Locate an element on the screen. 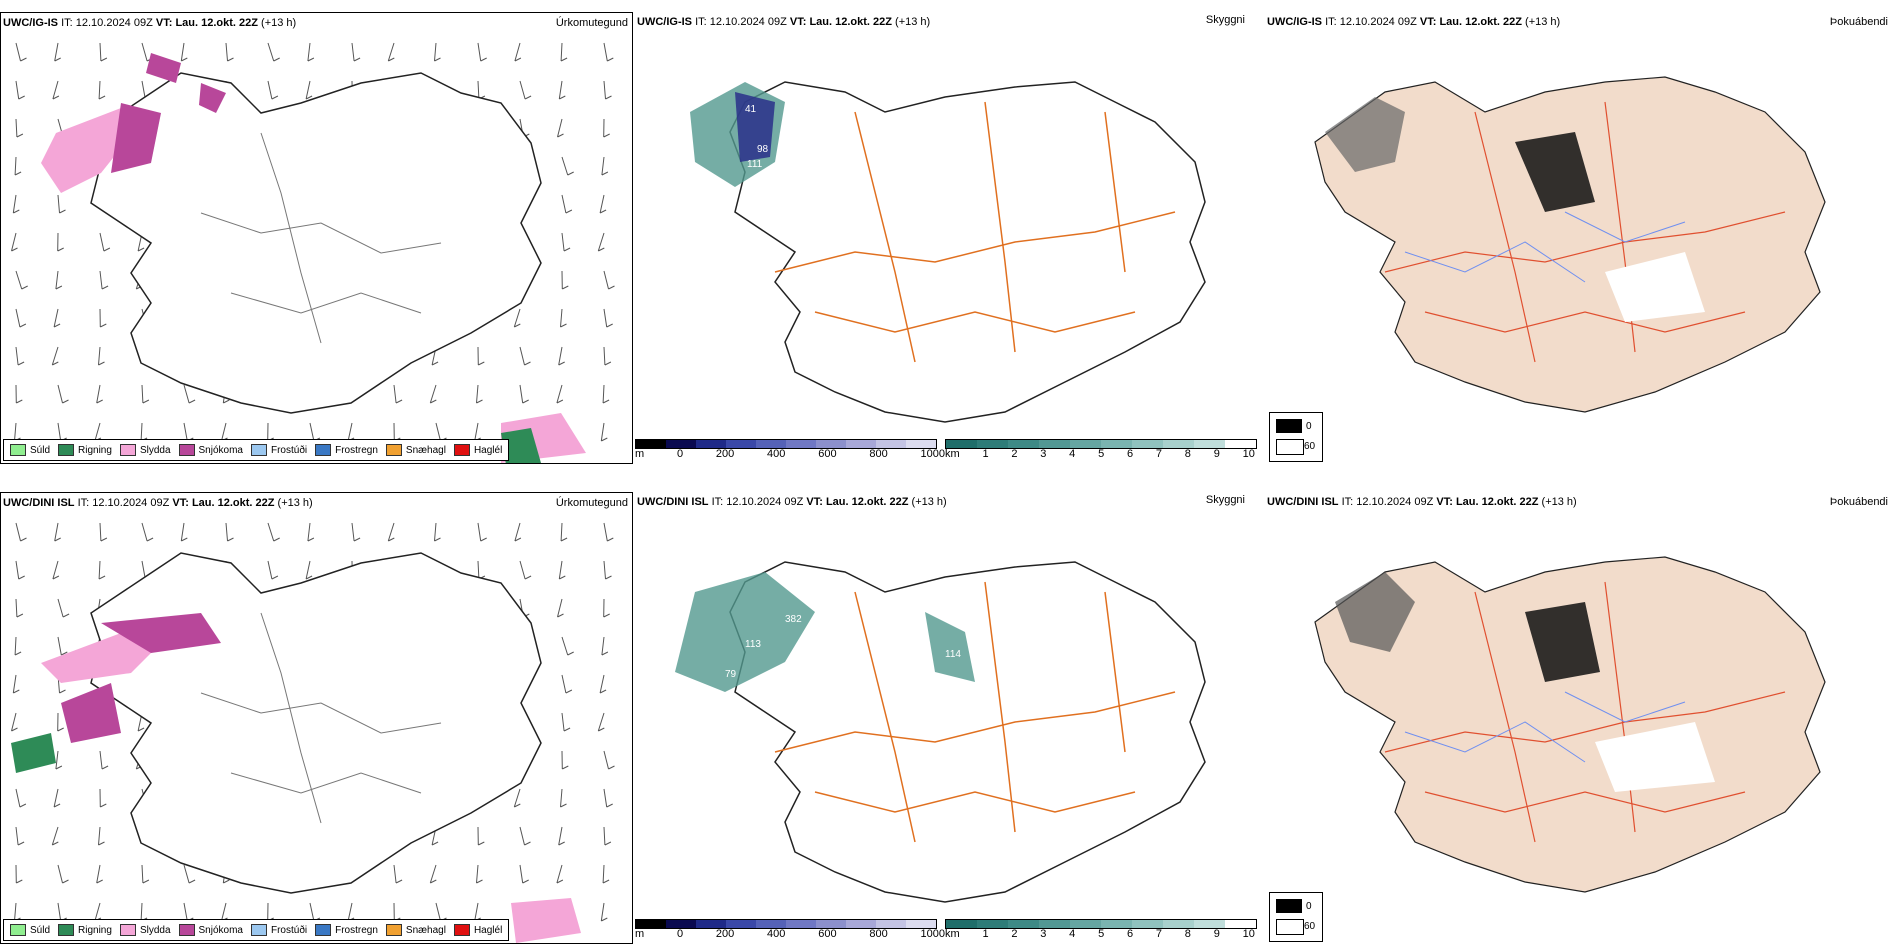 This screenshot has height=950, width=1900. ceiling-colorbar: m 0 200 400 600 800 1000 is located at coordinates (790, 450).